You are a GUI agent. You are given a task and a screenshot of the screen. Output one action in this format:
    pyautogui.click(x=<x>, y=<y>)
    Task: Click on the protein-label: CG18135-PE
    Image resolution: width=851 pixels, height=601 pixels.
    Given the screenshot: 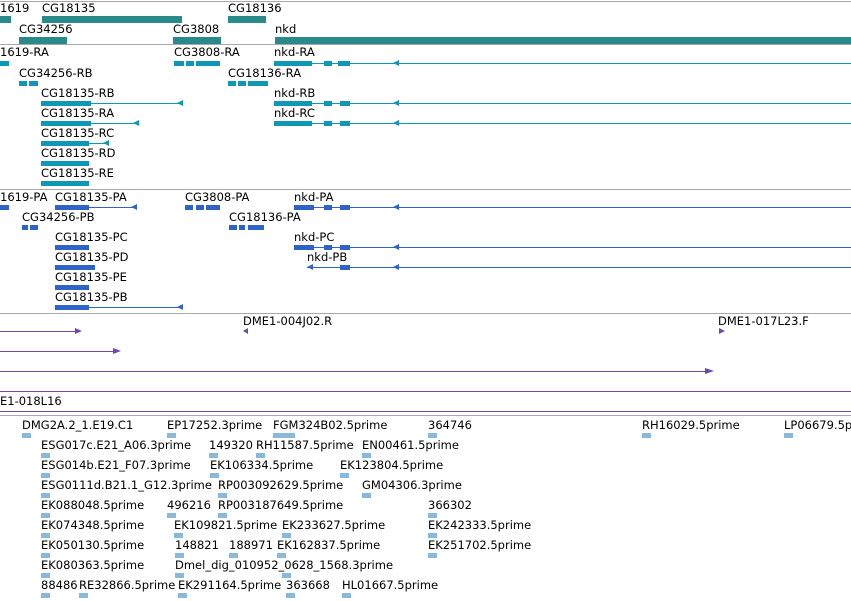 What is the action you would take?
    pyautogui.click(x=91, y=277)
    